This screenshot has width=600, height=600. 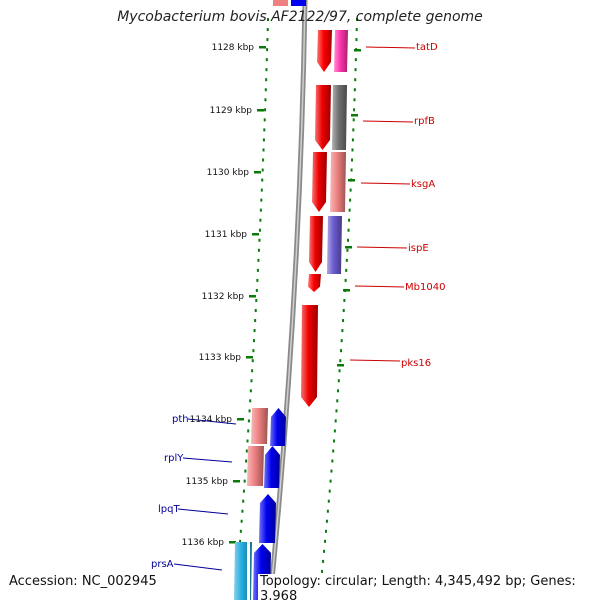 I want to click on gene-arrow-ispE, so click(x=316, y=244).